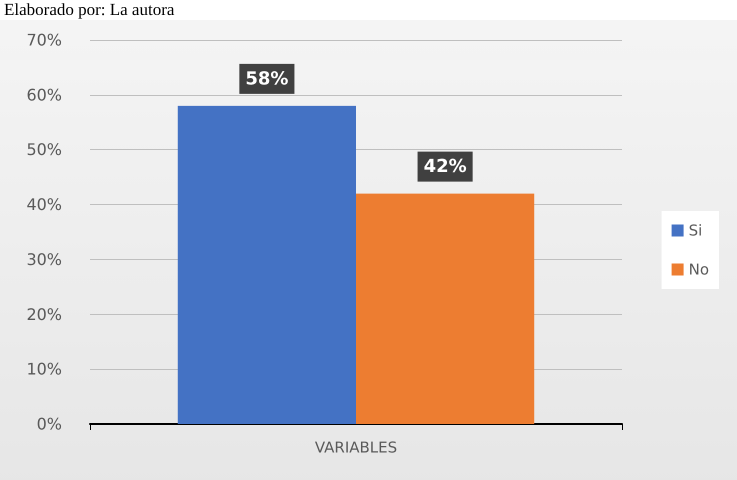 Image resolution: width=737 pixels, height=480 pixels. Describe the element at coordinates (44, 204) in the screenshot. I see `y-tick-label: 40%` at that location.